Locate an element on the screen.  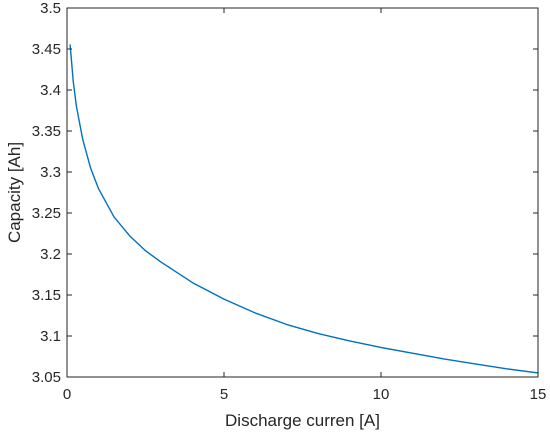
x-tick-label: 0 is located at coordinates (67, 394).